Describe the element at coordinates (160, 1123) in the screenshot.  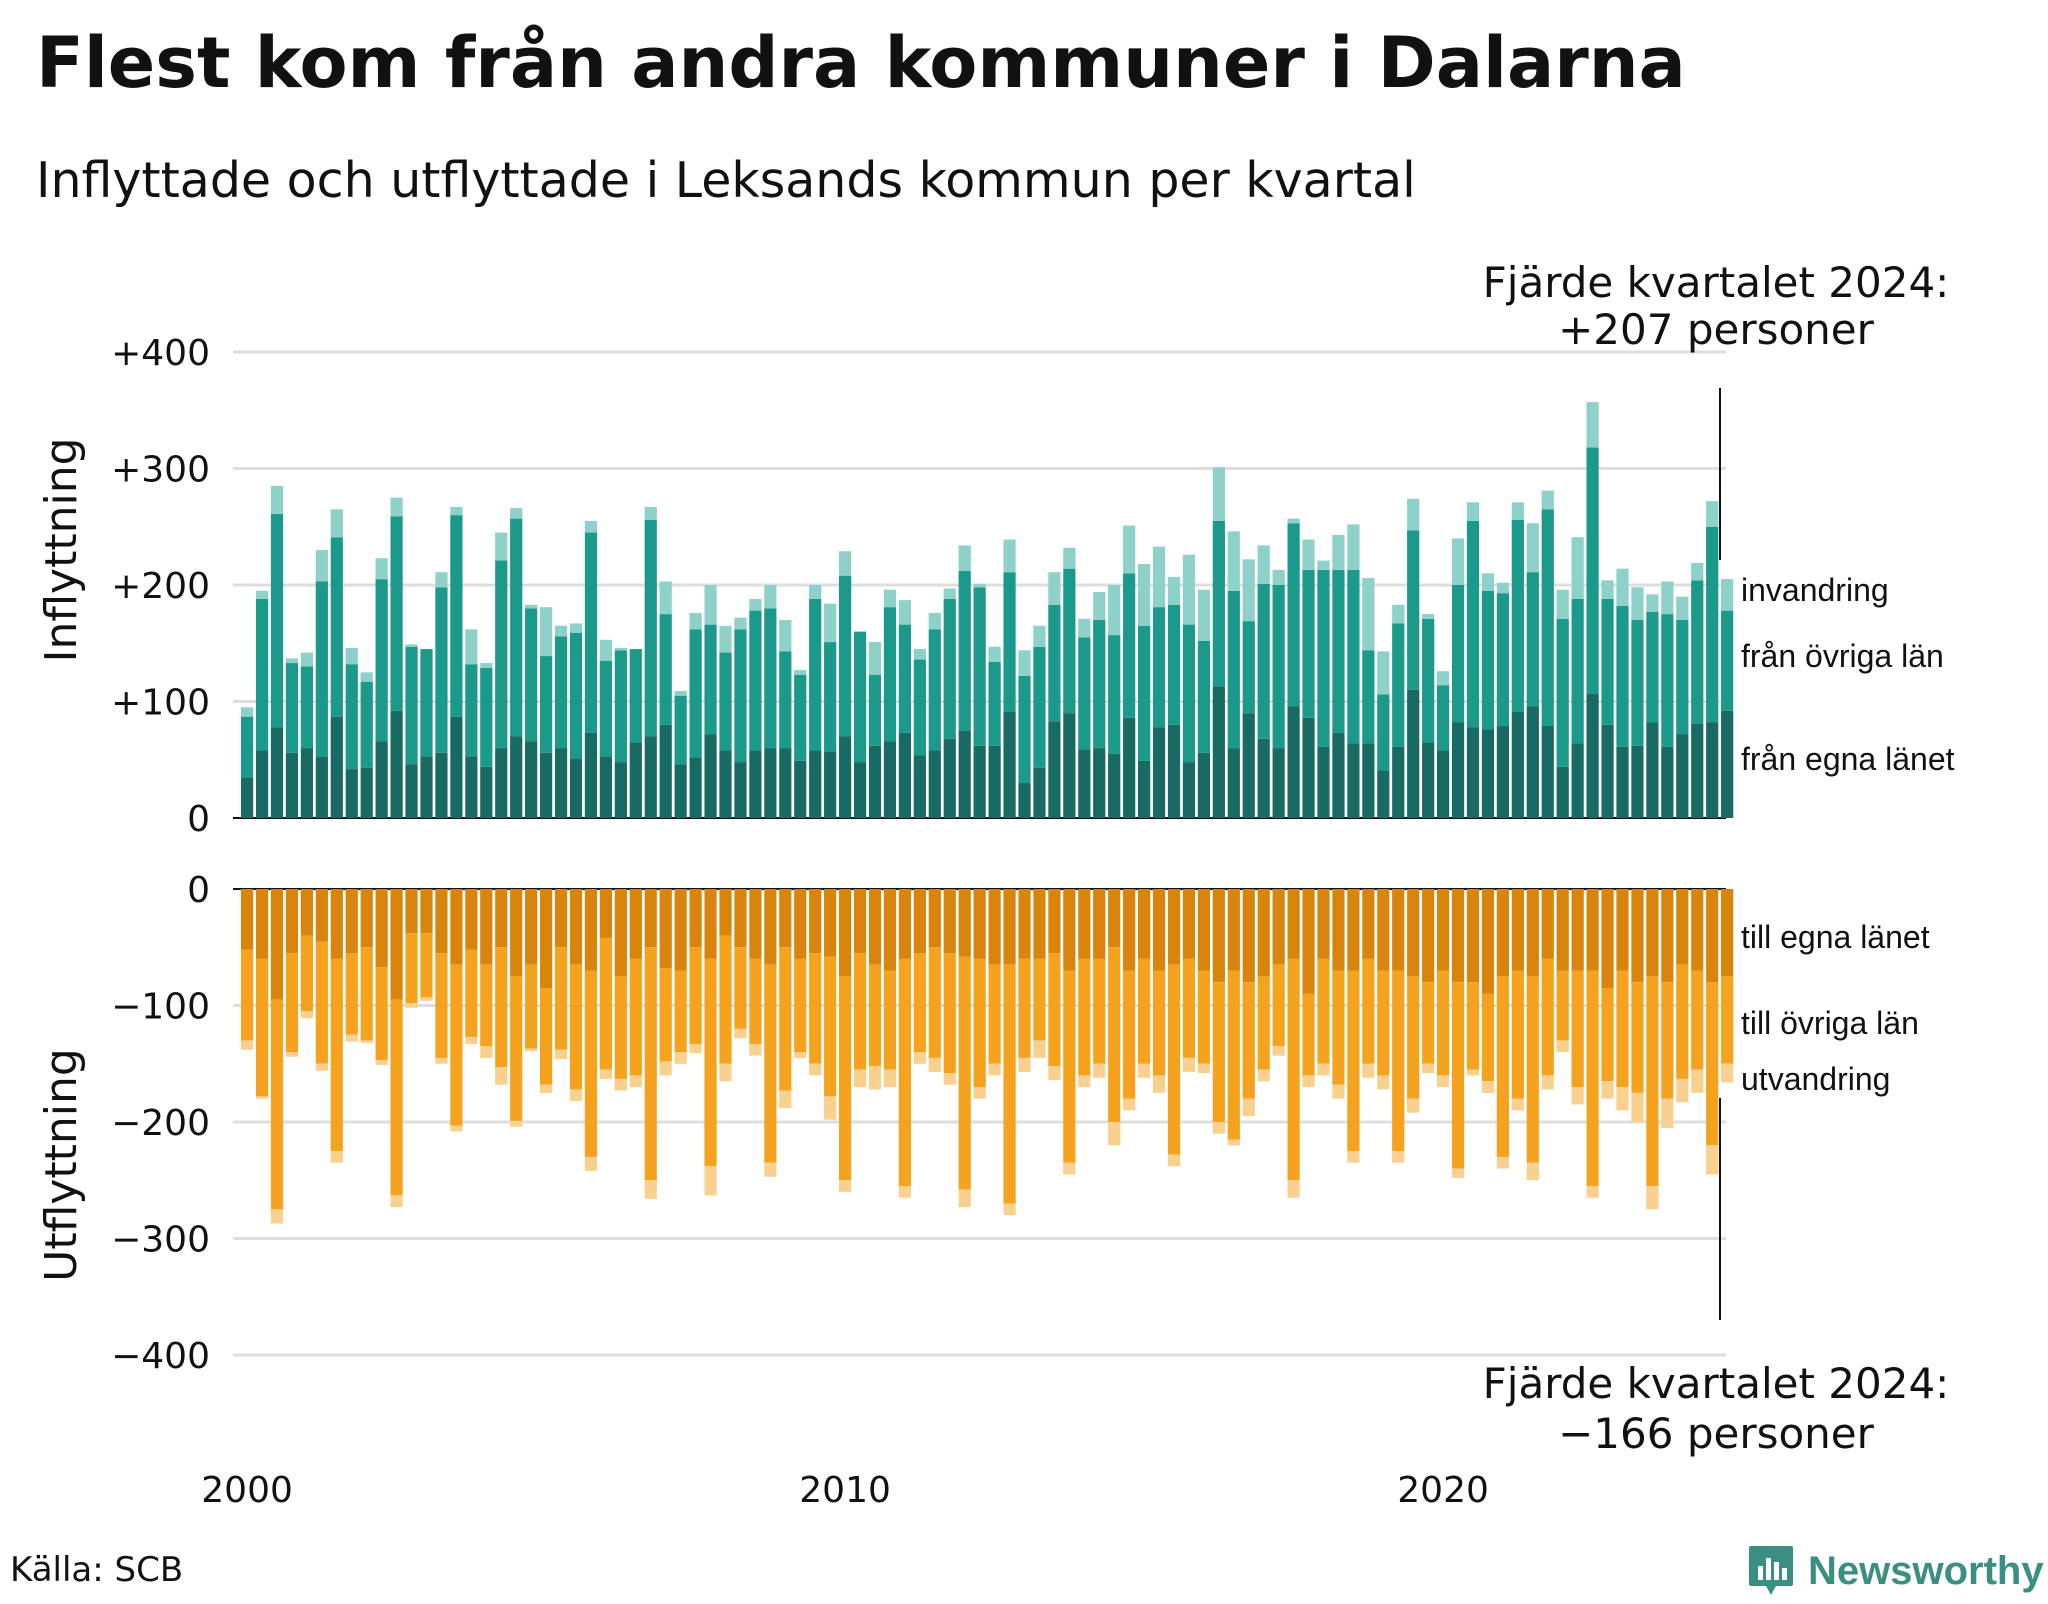
I see `y-tick-label: −200` at that location.